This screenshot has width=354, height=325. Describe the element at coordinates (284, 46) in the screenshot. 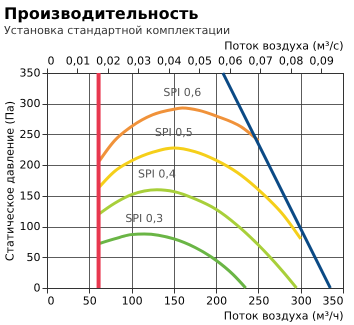

I see `x2-axis-title: Поток воздуха (м³/с)` at that location.